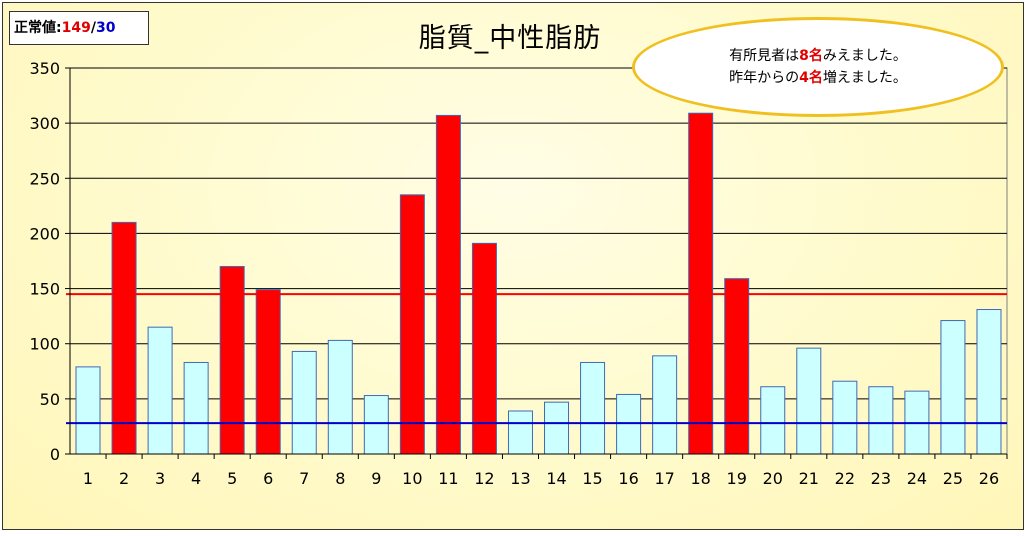 Image resolution: width=1028 pixels, height=536 pixels. What do you see at coordinates (773, 478) in the screenshot?
I see `x-tick-label-20: 20` at bounding box center [773, 478].